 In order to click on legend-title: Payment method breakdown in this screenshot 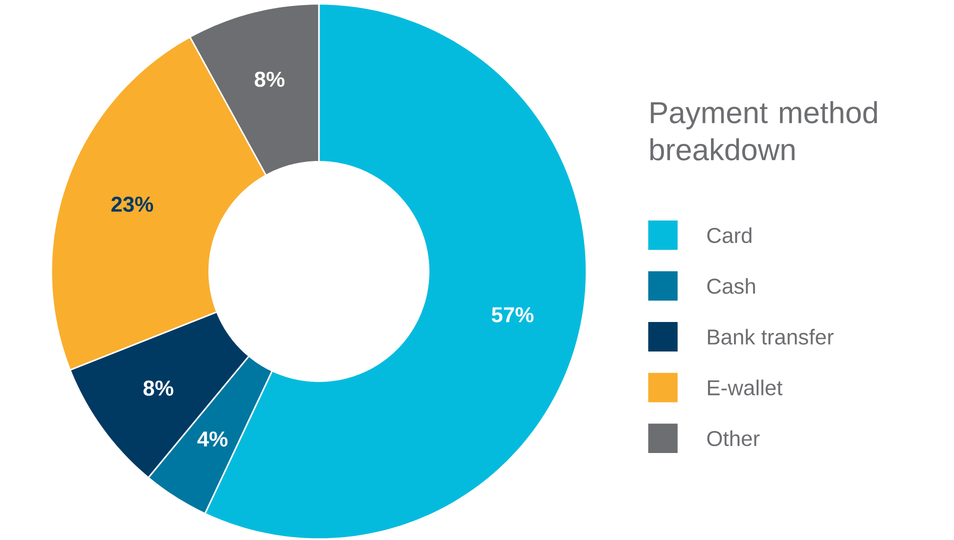, I will do `click(763, 130)`.